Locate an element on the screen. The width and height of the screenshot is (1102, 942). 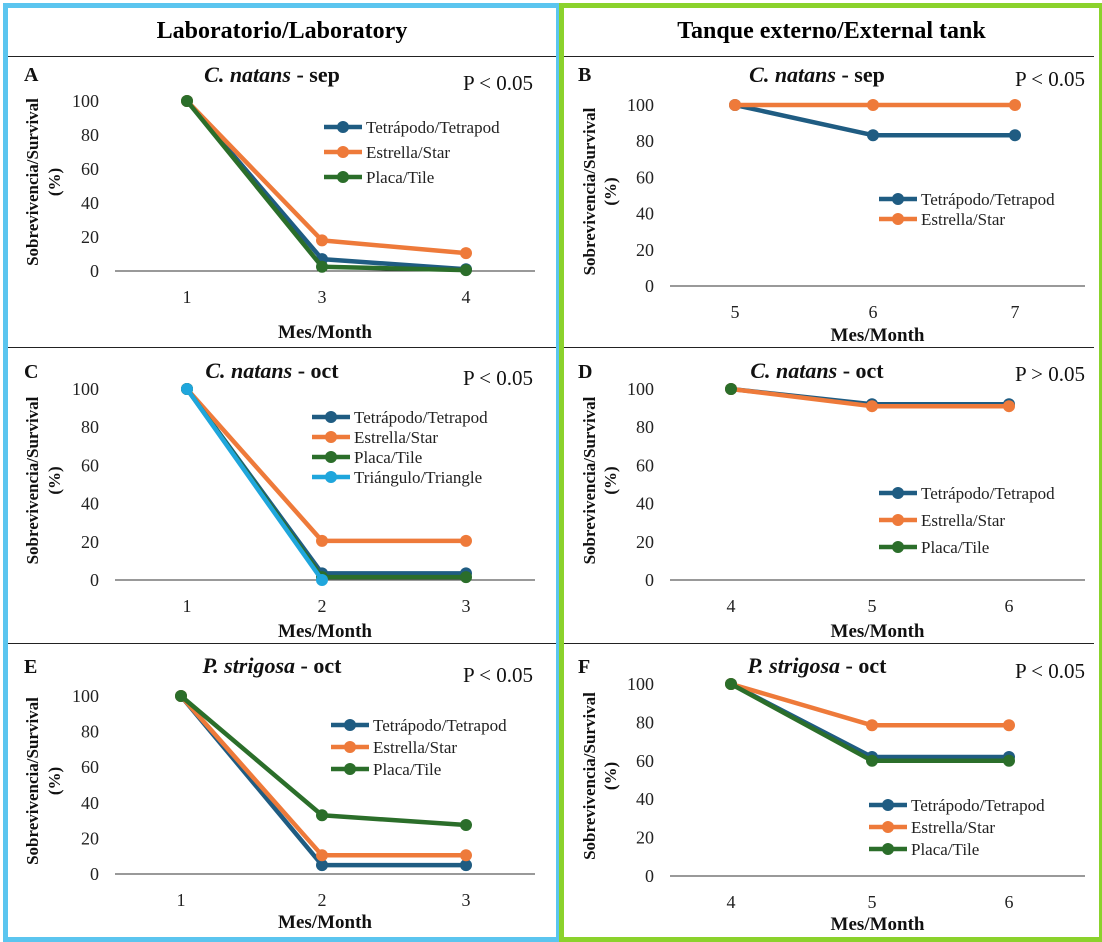
panel-letter: F is located at coordinates (584, 667).